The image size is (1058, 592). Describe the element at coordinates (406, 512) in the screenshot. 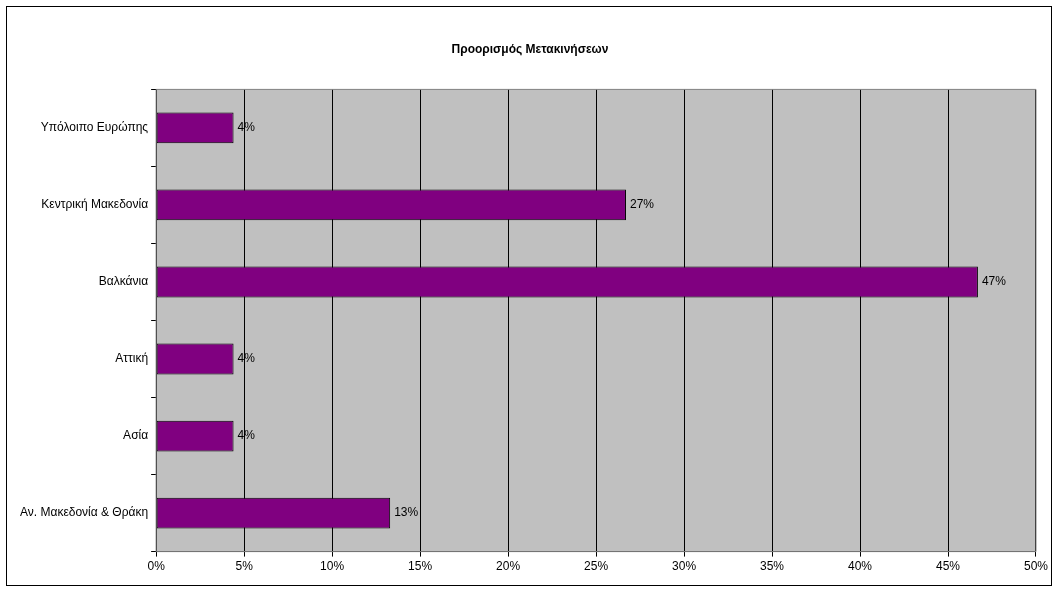

I see `data-label: 13%` at that location.